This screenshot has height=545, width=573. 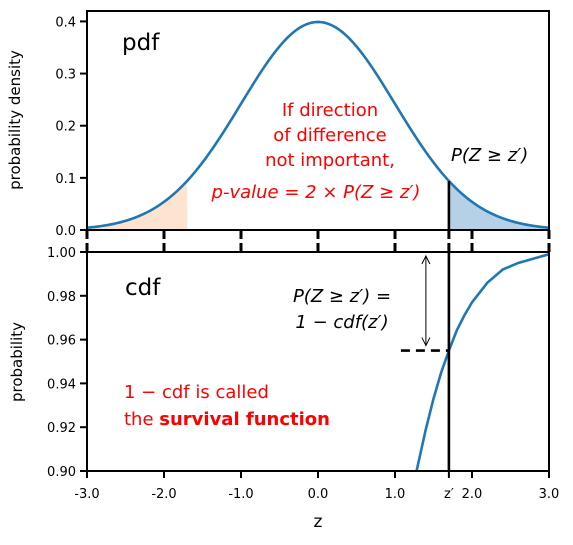 I want to click on cdf-x-tick-label: 2.0, so click(x=472, y=494).